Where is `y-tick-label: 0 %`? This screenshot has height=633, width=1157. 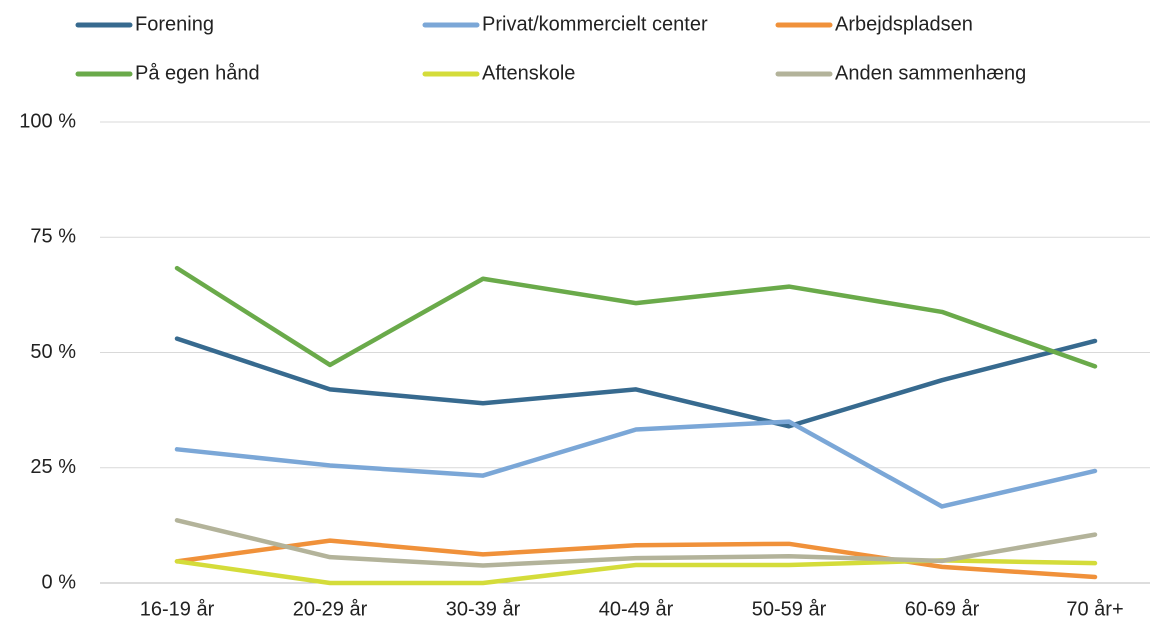
y-tick-label: 0 % is located at coordinates (59, 582).